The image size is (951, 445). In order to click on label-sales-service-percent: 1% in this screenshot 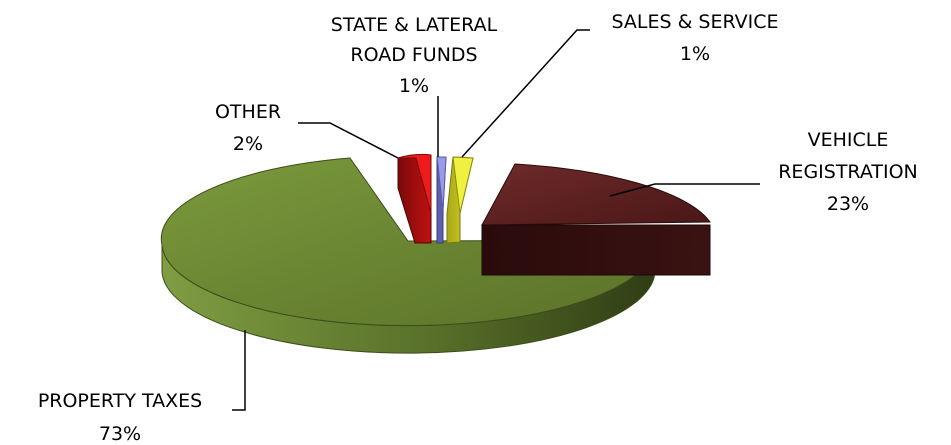, I will do `click(695, 54)`.